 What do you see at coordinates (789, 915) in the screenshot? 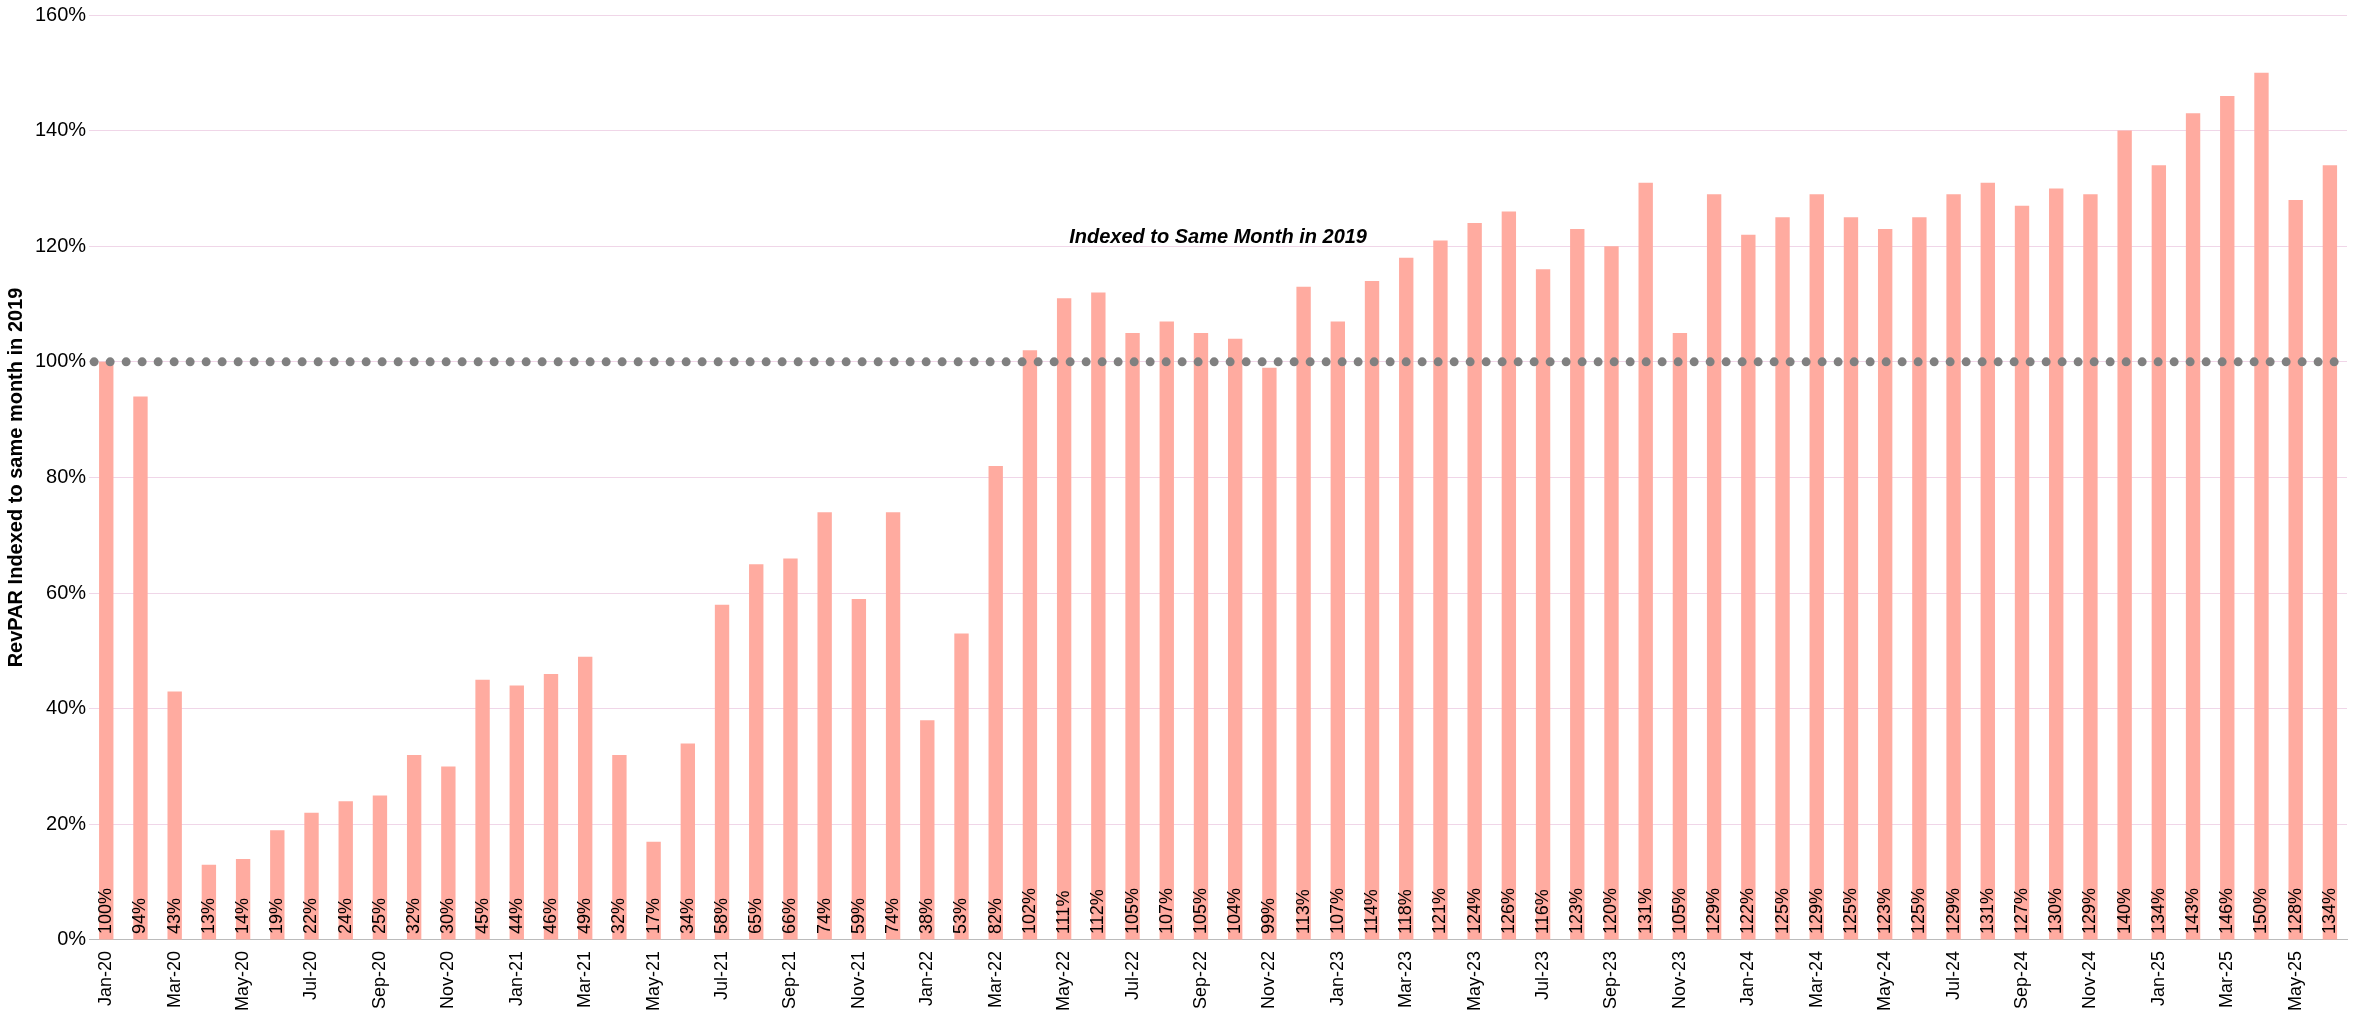
I see `data-label: 66%` at bounding box center [789, 915].